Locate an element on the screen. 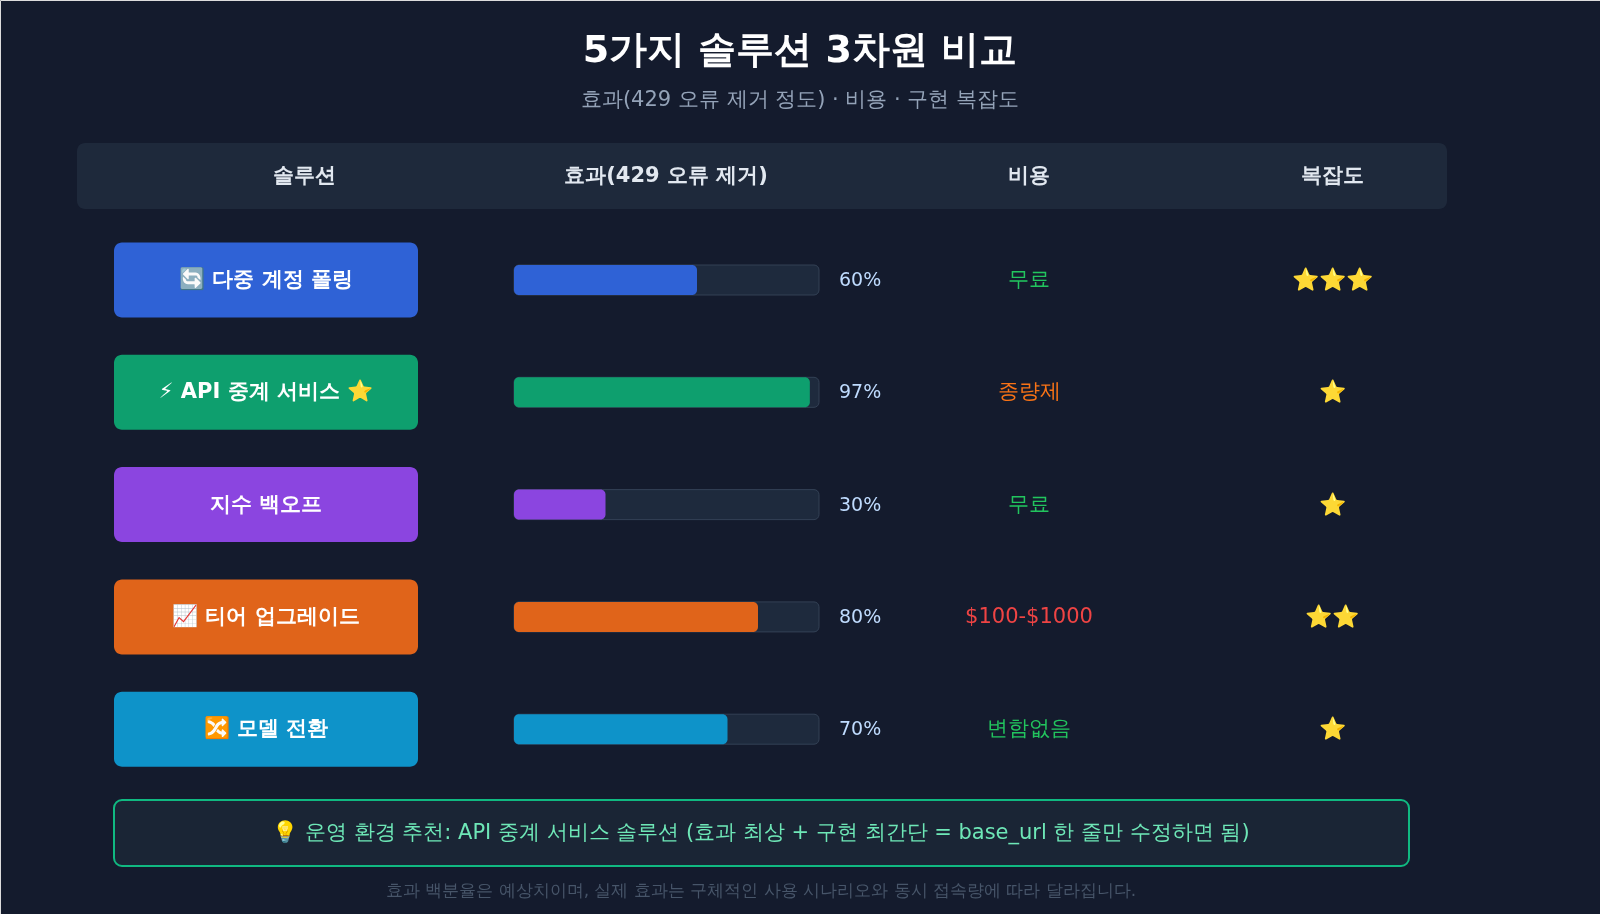 The height and width of the screenshot is (914, 1600). text: 변함없음 is located at coordinates (1029, 728).